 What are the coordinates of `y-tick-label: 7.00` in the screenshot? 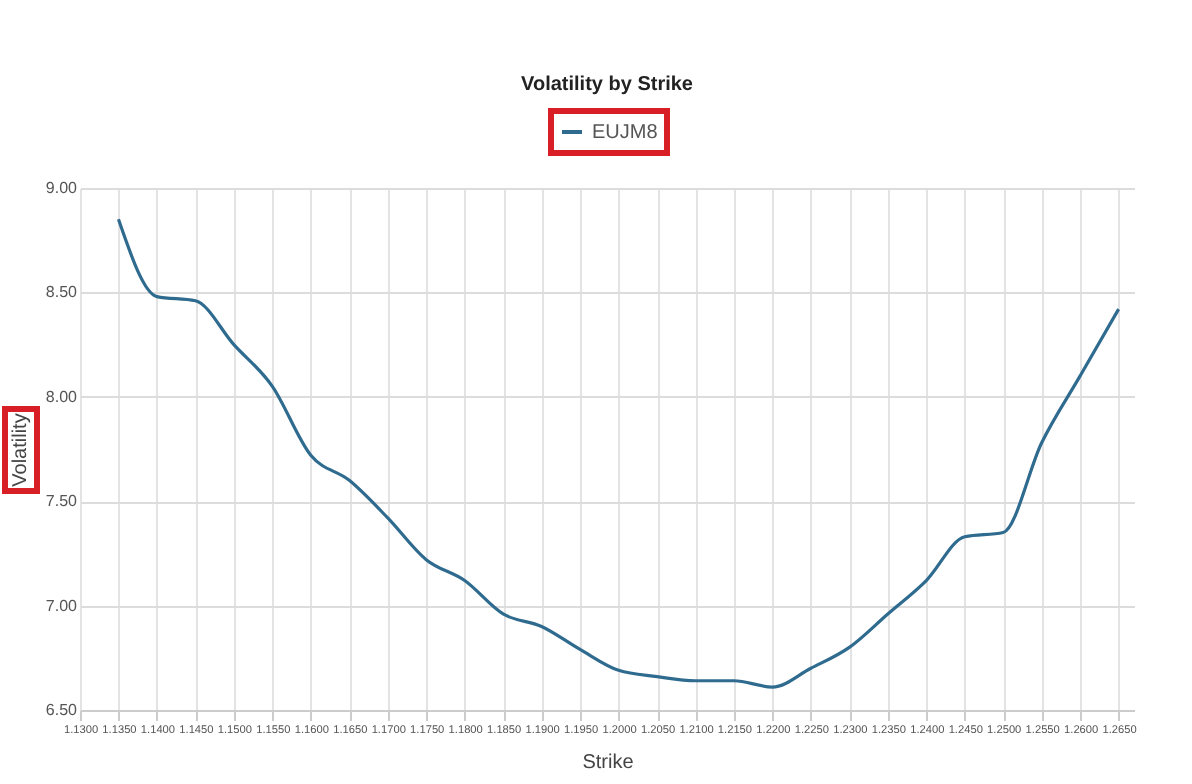 It's located at (62, 605).